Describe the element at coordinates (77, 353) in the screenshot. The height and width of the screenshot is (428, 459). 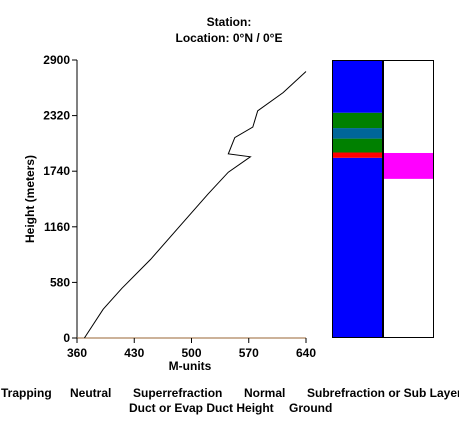
I see `x-tick-label: 360` at that location.